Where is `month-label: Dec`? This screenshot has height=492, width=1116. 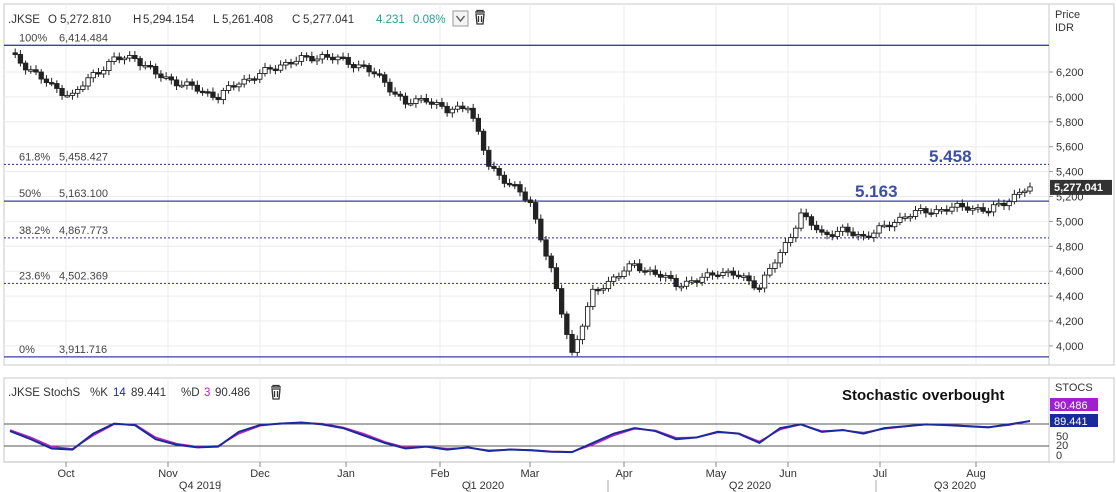 month-label: Dec is located at coordinates (260, 474).